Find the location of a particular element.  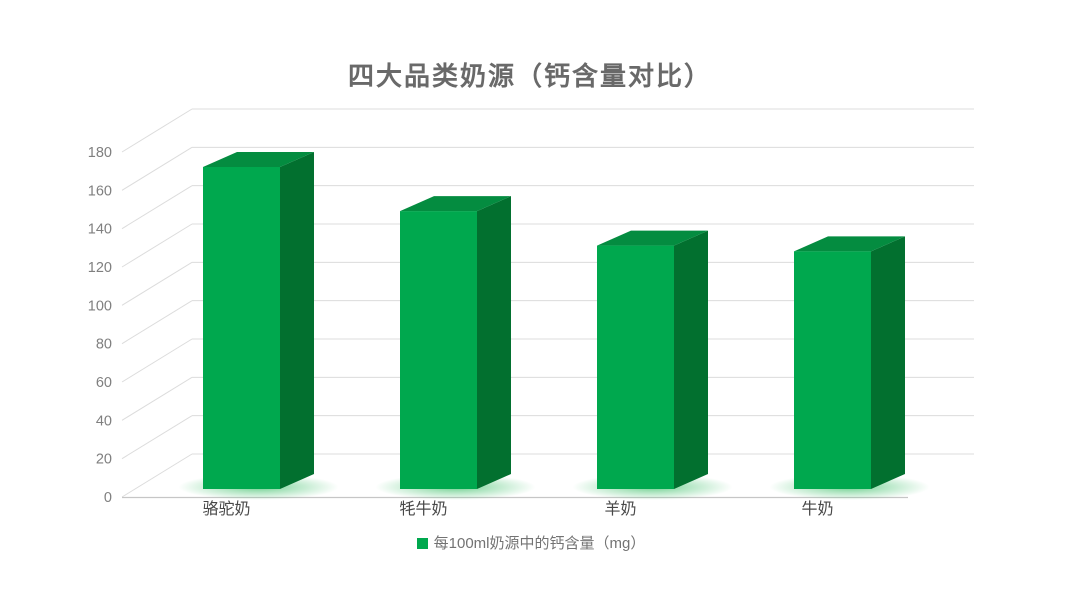

y-axis-tick-label: 140 is located at coordinates (100, 230).